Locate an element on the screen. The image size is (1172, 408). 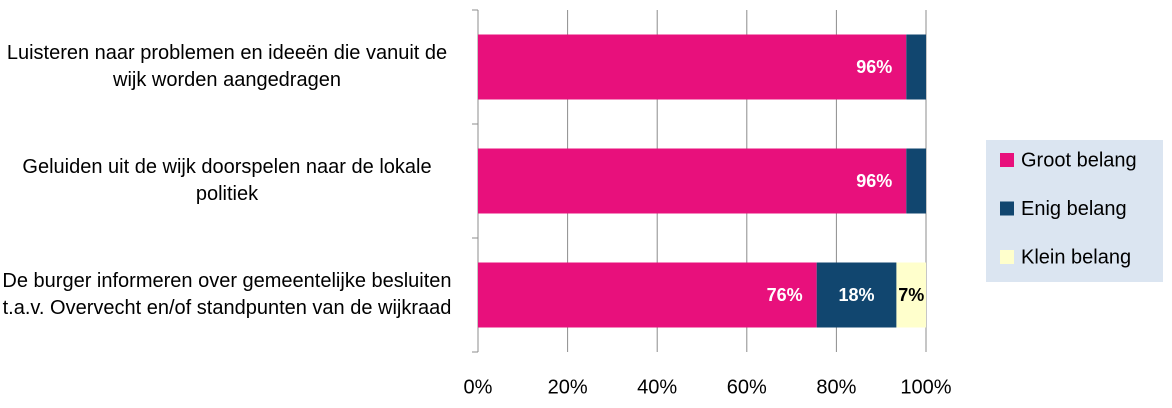
data-label: 7% is located at coordinates (911, 295).